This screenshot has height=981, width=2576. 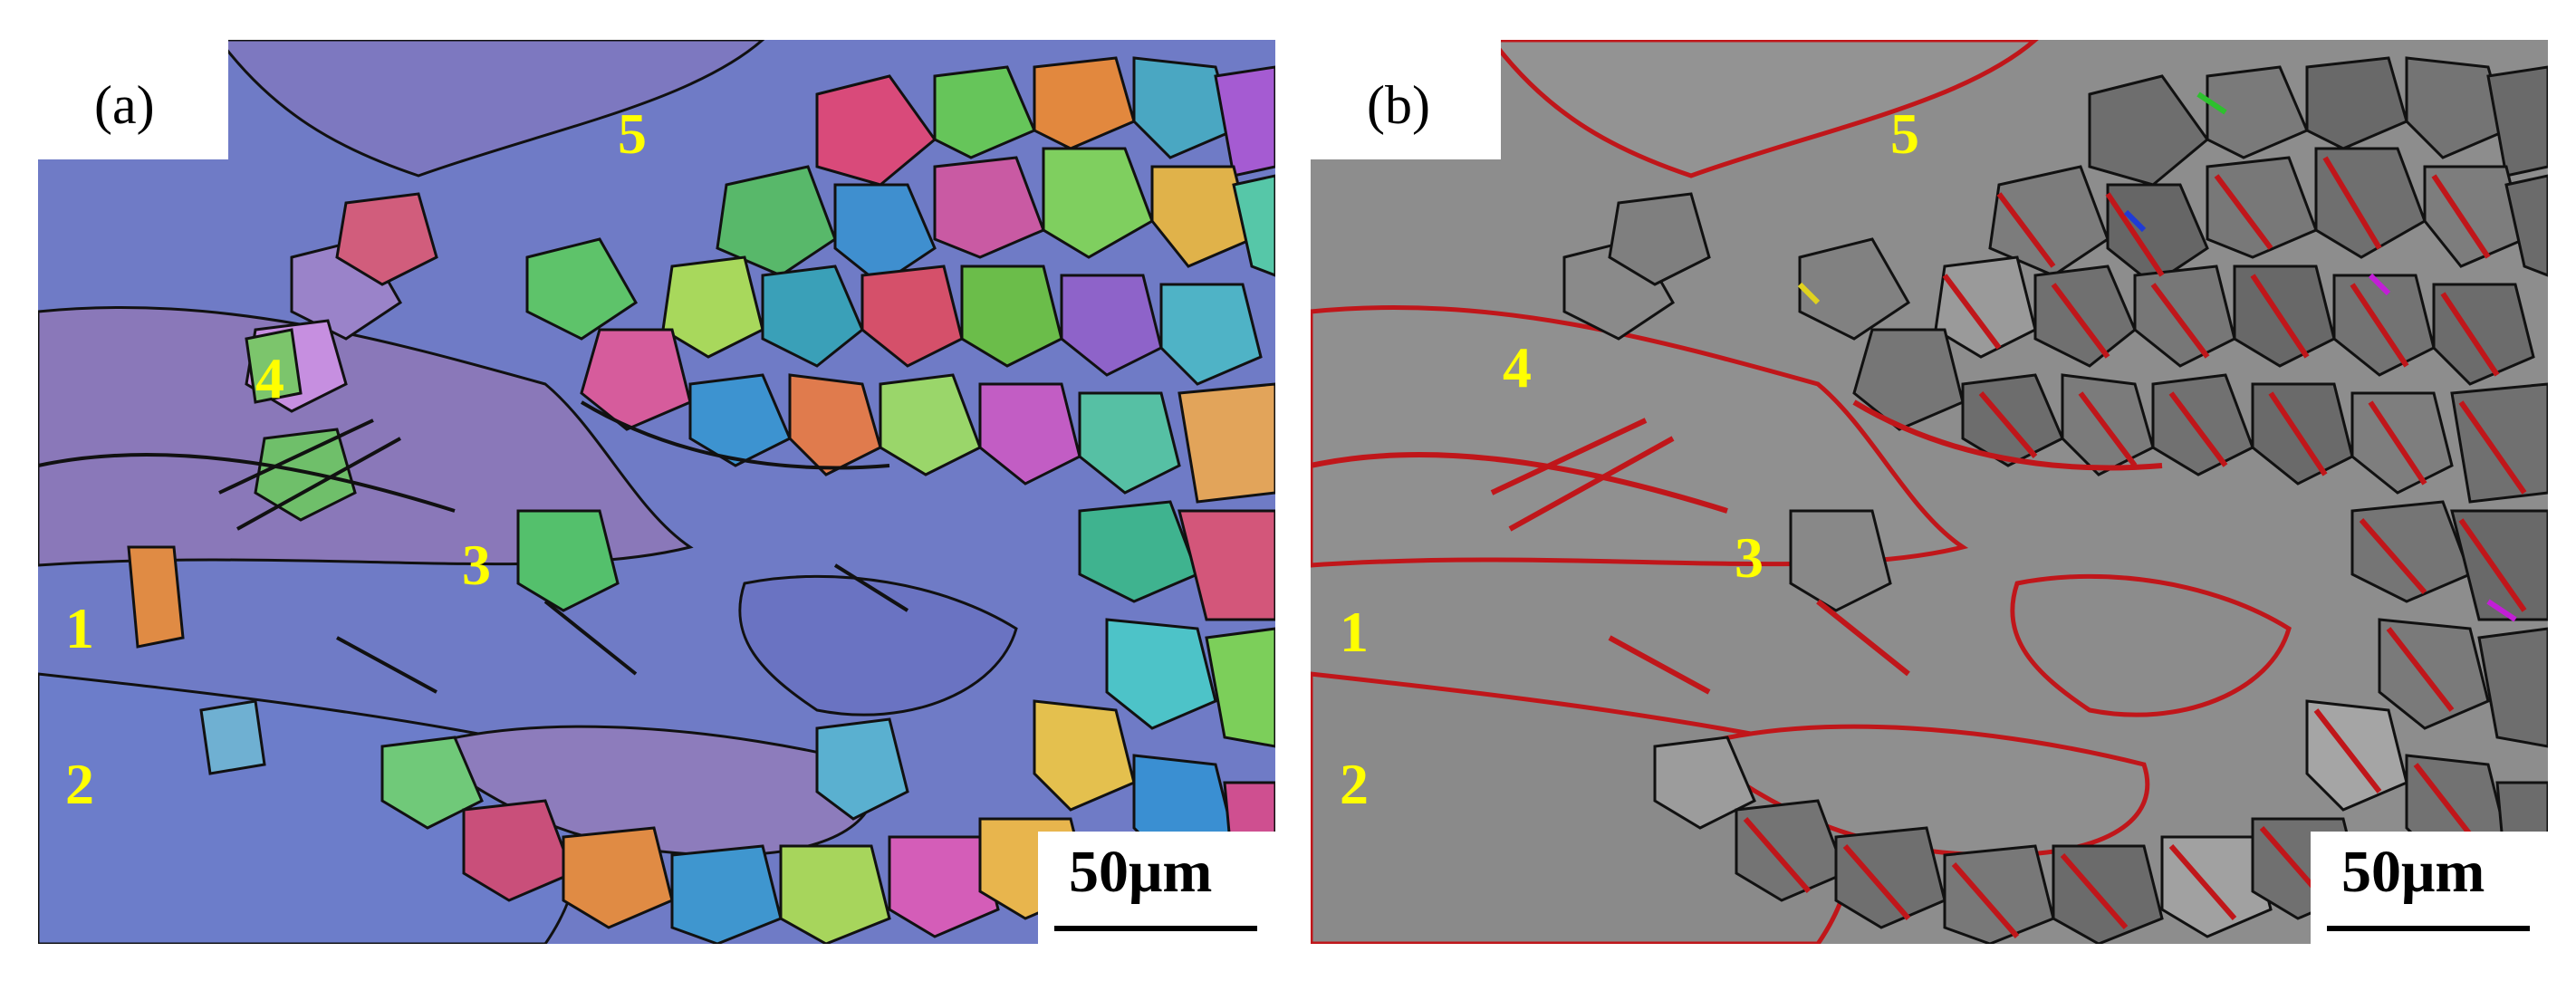 I want to click on panel-label-box: (b), so click(x=1406, y=99).